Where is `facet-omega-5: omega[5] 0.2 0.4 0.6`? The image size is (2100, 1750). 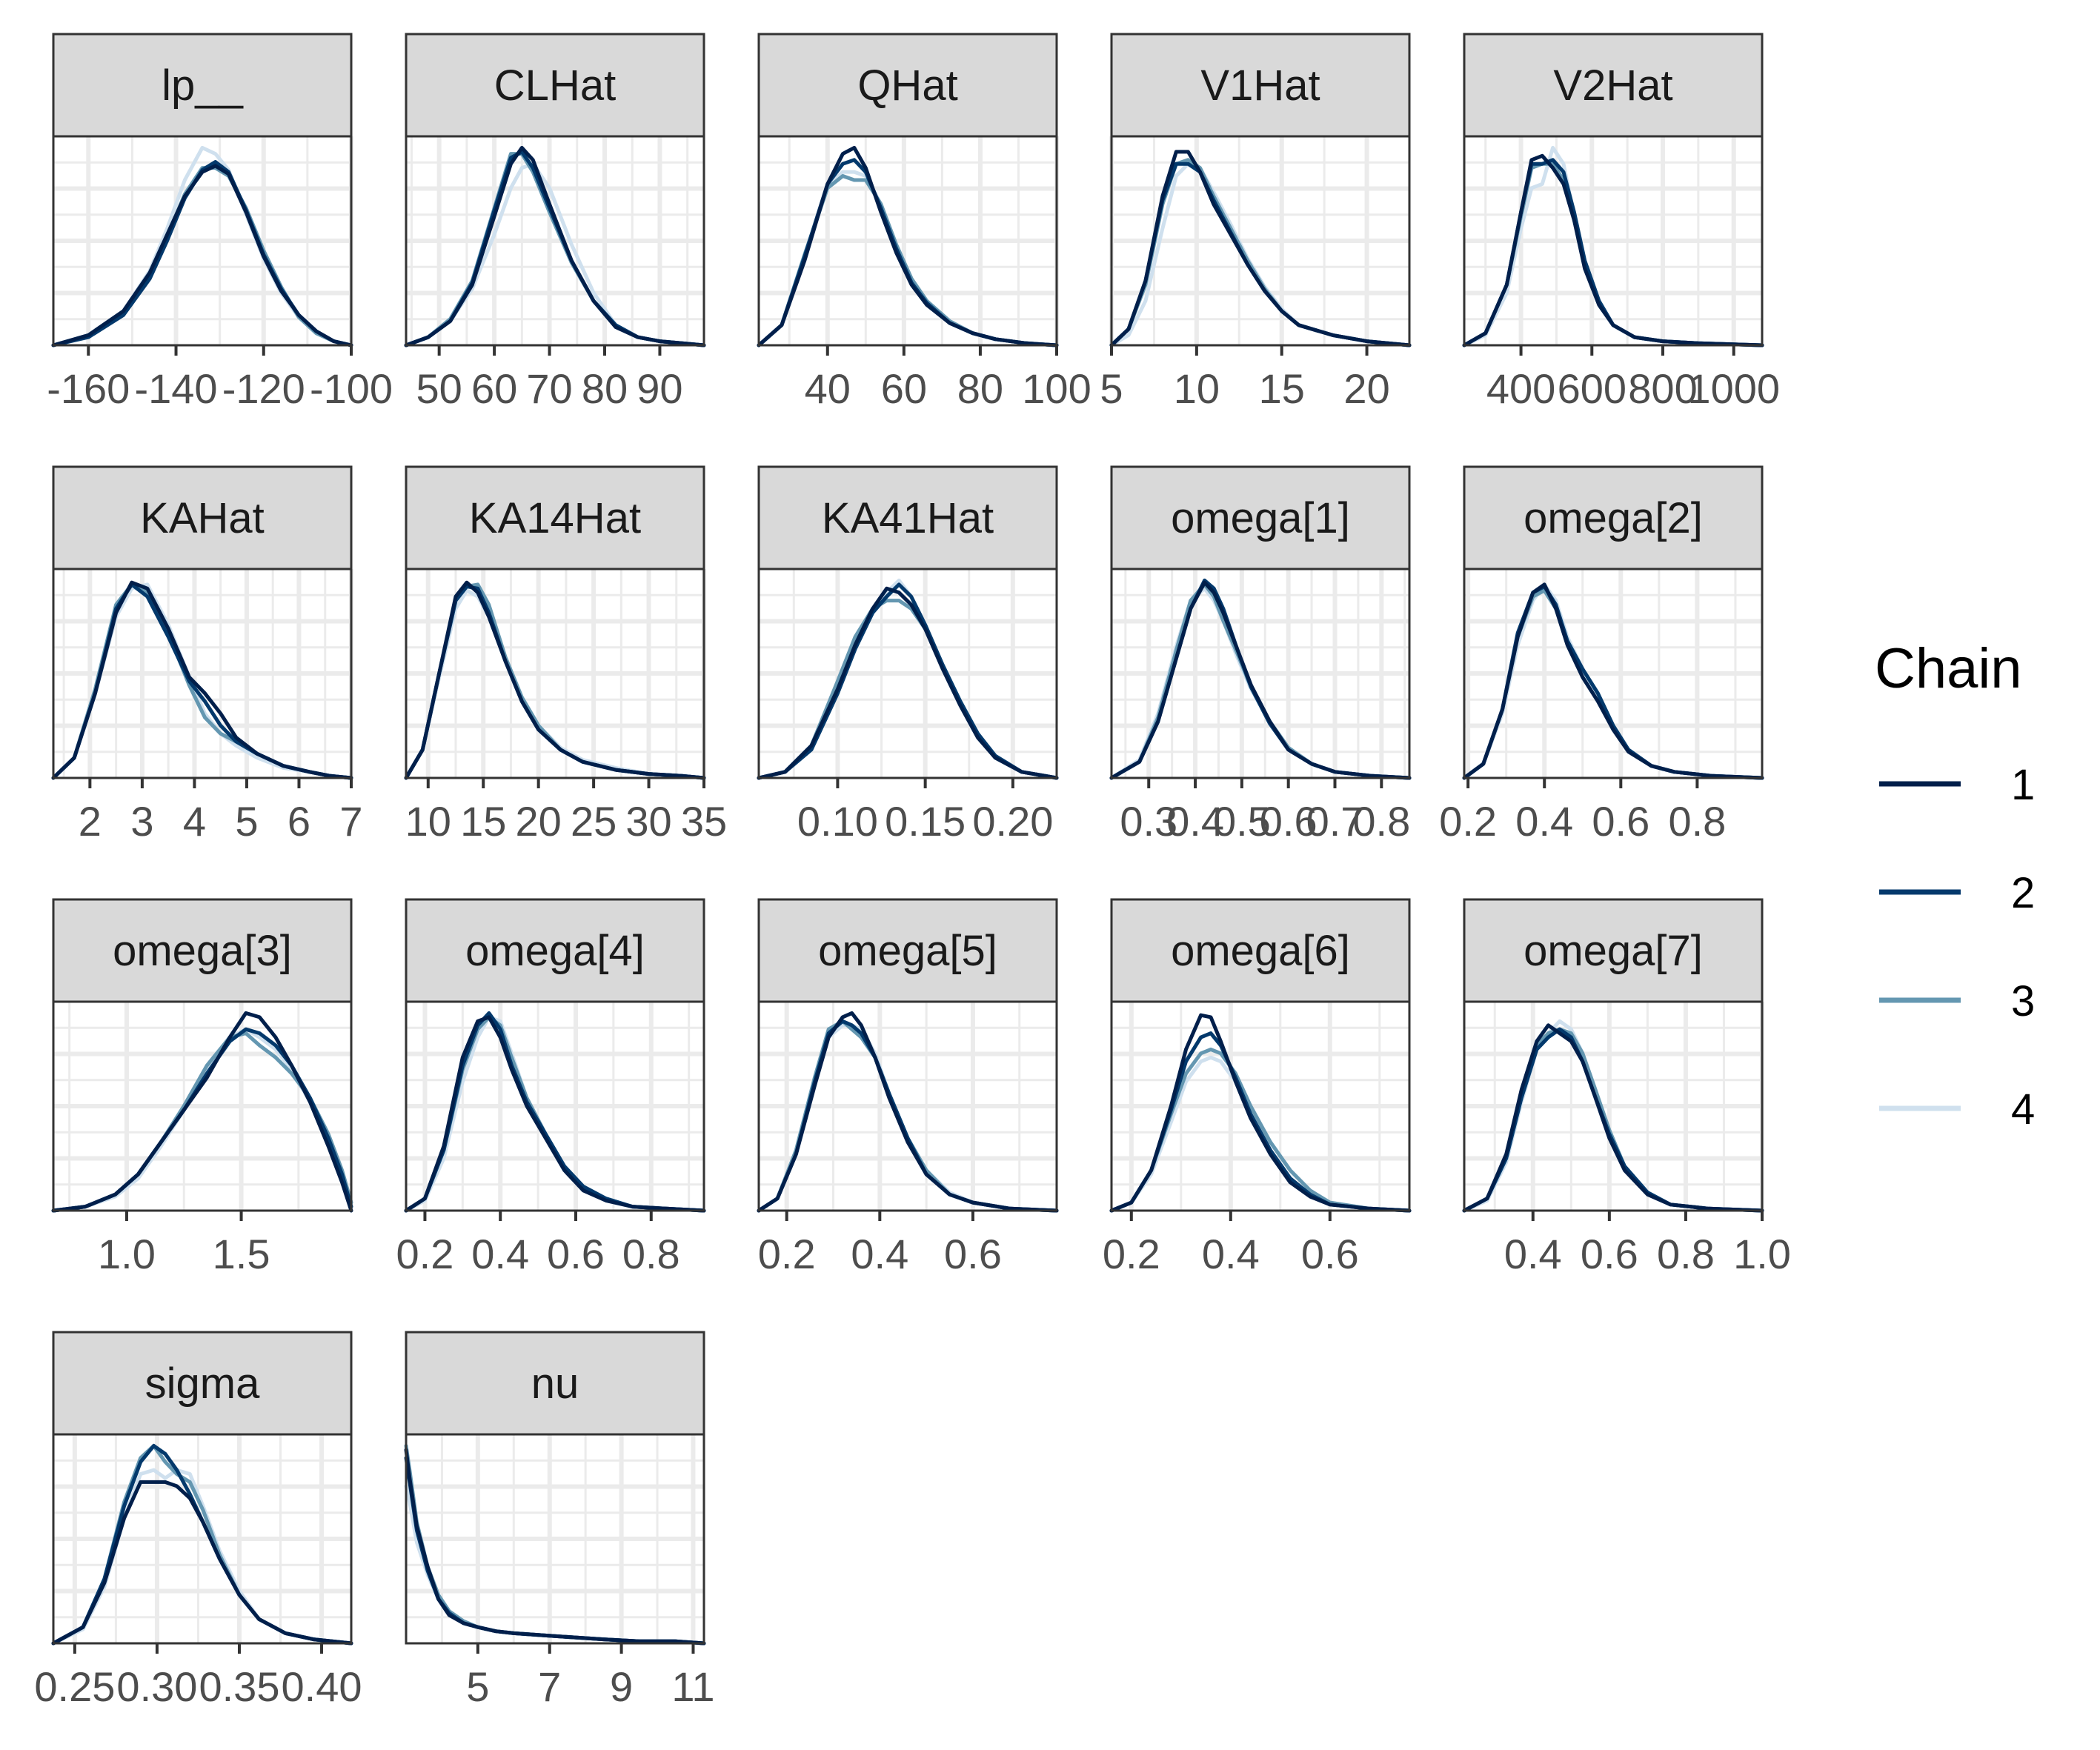
facet-omega-5: omega[5] 0.2 0.4 0.6 is located at coordinates (908, 1087).